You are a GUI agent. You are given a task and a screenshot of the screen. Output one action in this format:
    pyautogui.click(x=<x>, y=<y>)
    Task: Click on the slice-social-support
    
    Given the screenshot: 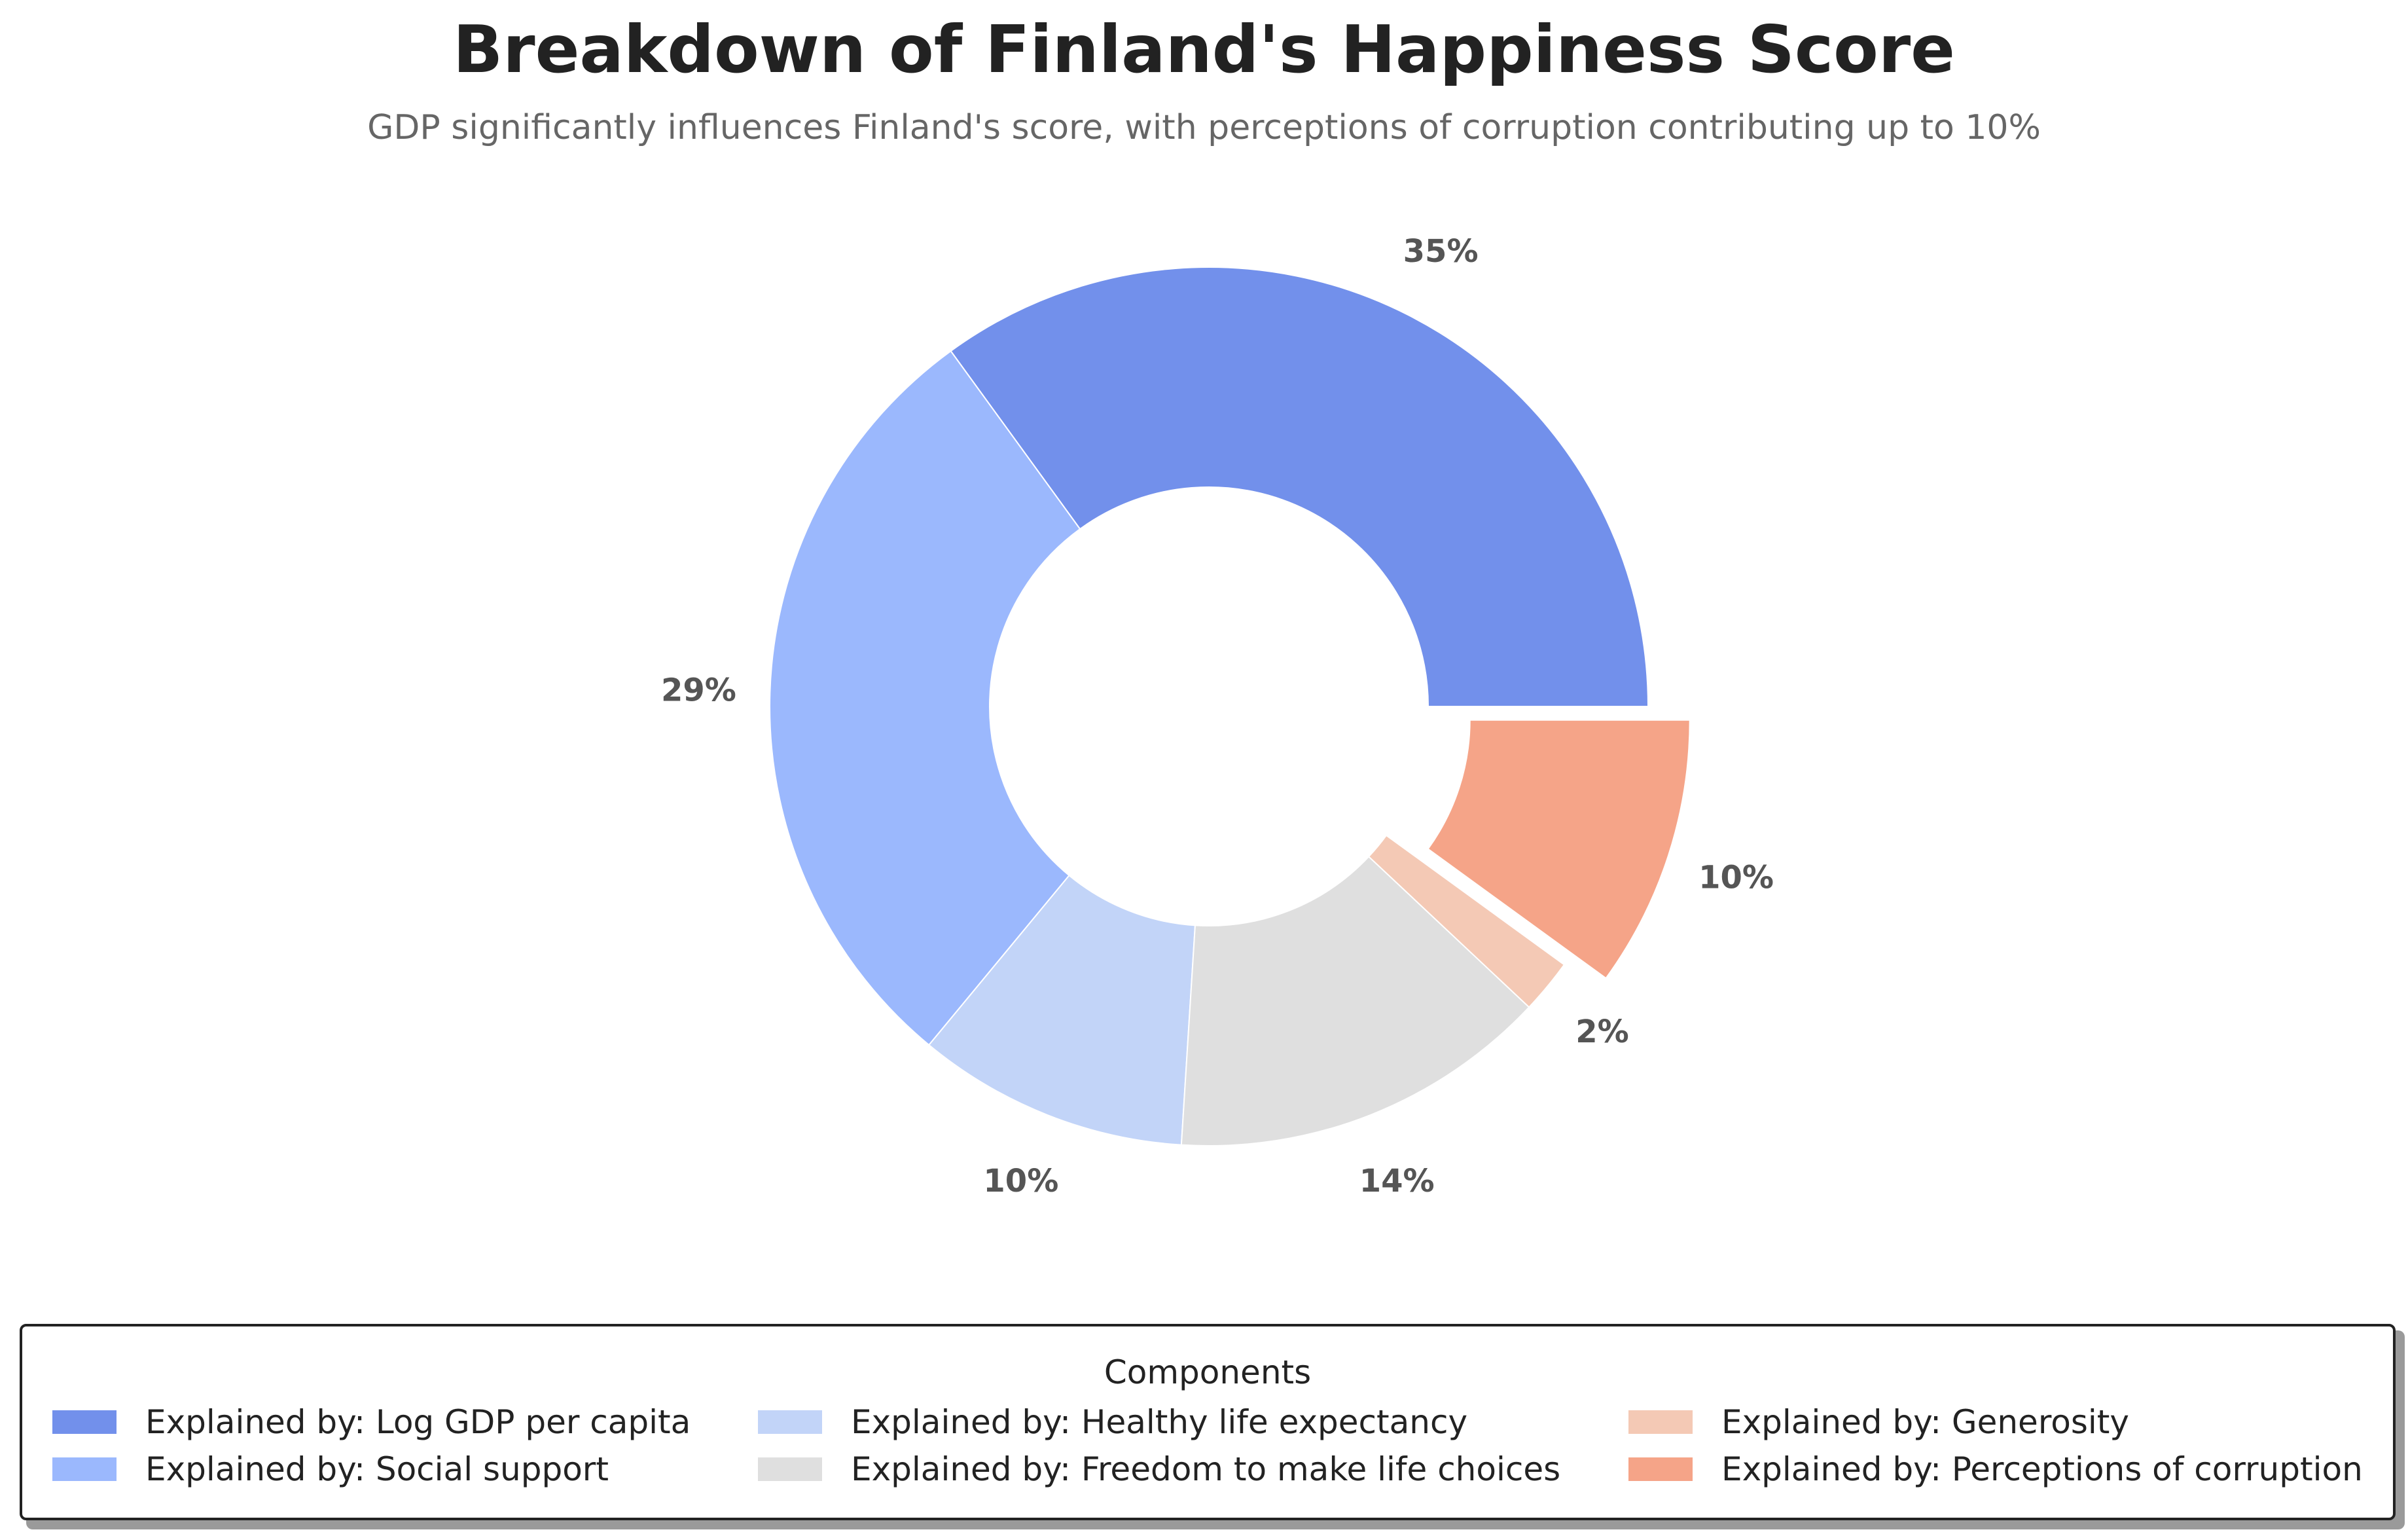 What is the action you would take?
    pyautogui.click(x=925, y=698)
    